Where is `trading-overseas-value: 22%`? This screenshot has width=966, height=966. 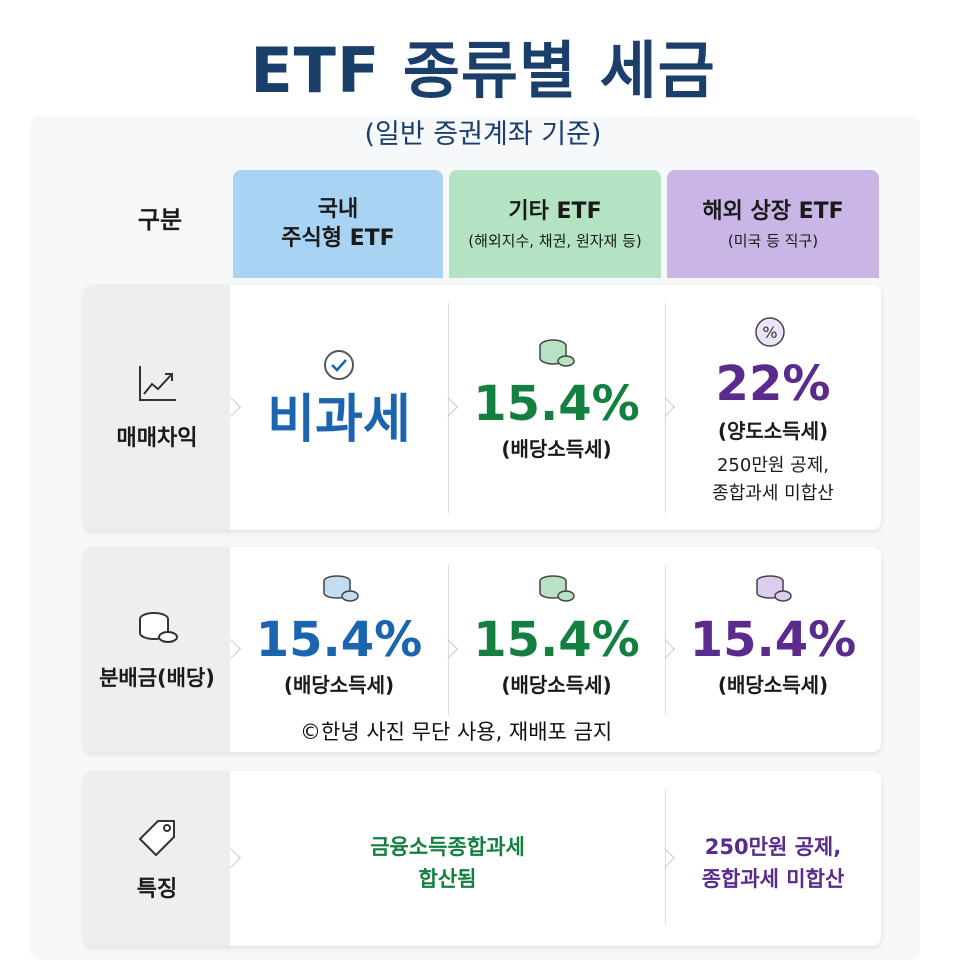 trading-overseas-value: 22% is located at coordinates (773, 384).